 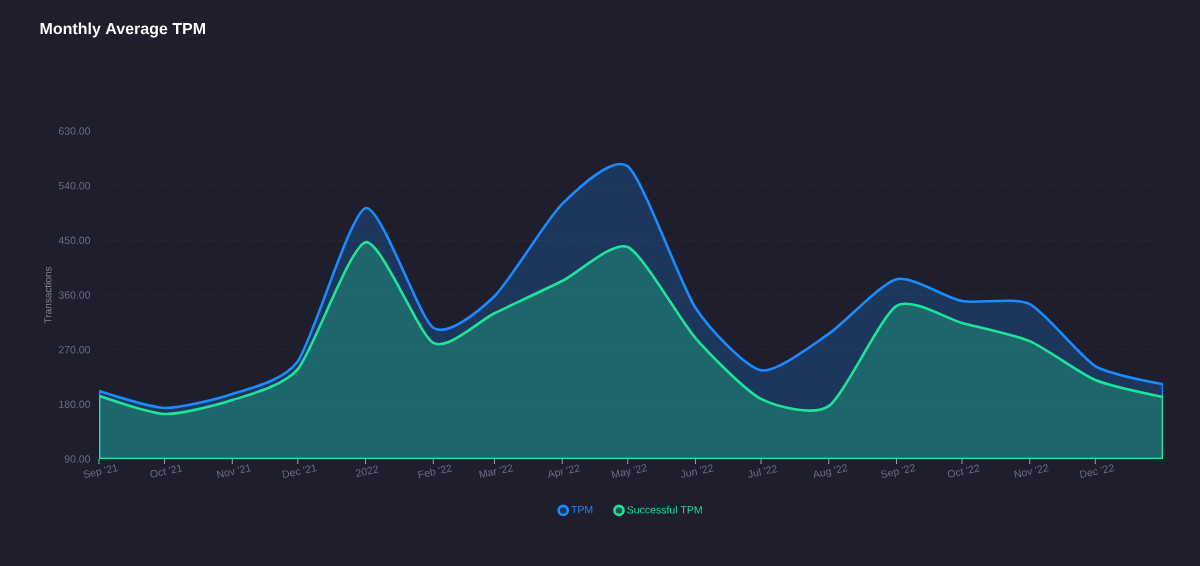 I want to click on x-tick-label: Sep '22, so click(x=898, y=471).